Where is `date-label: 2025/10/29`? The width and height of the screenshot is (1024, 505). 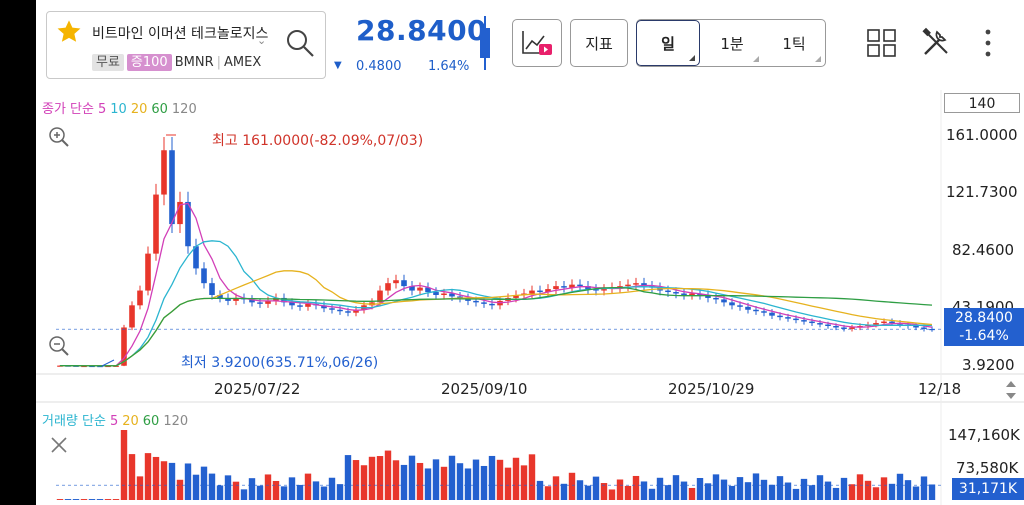 date-label: 2025/10/29 is located at coordinates (711, 389).